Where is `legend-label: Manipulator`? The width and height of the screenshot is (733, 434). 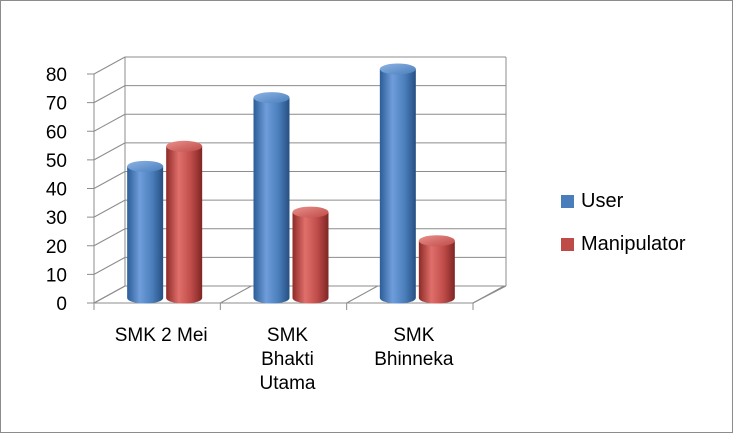 legend-label: Manipulator is located at coordinates (633, 244).